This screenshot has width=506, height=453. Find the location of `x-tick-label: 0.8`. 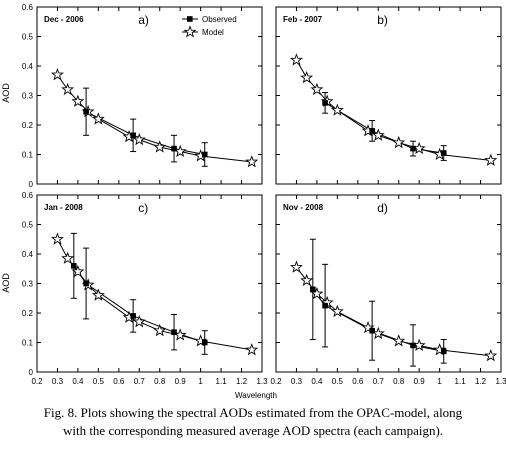

x-tick-label: 0.8 is located at coordinates (160, 381).